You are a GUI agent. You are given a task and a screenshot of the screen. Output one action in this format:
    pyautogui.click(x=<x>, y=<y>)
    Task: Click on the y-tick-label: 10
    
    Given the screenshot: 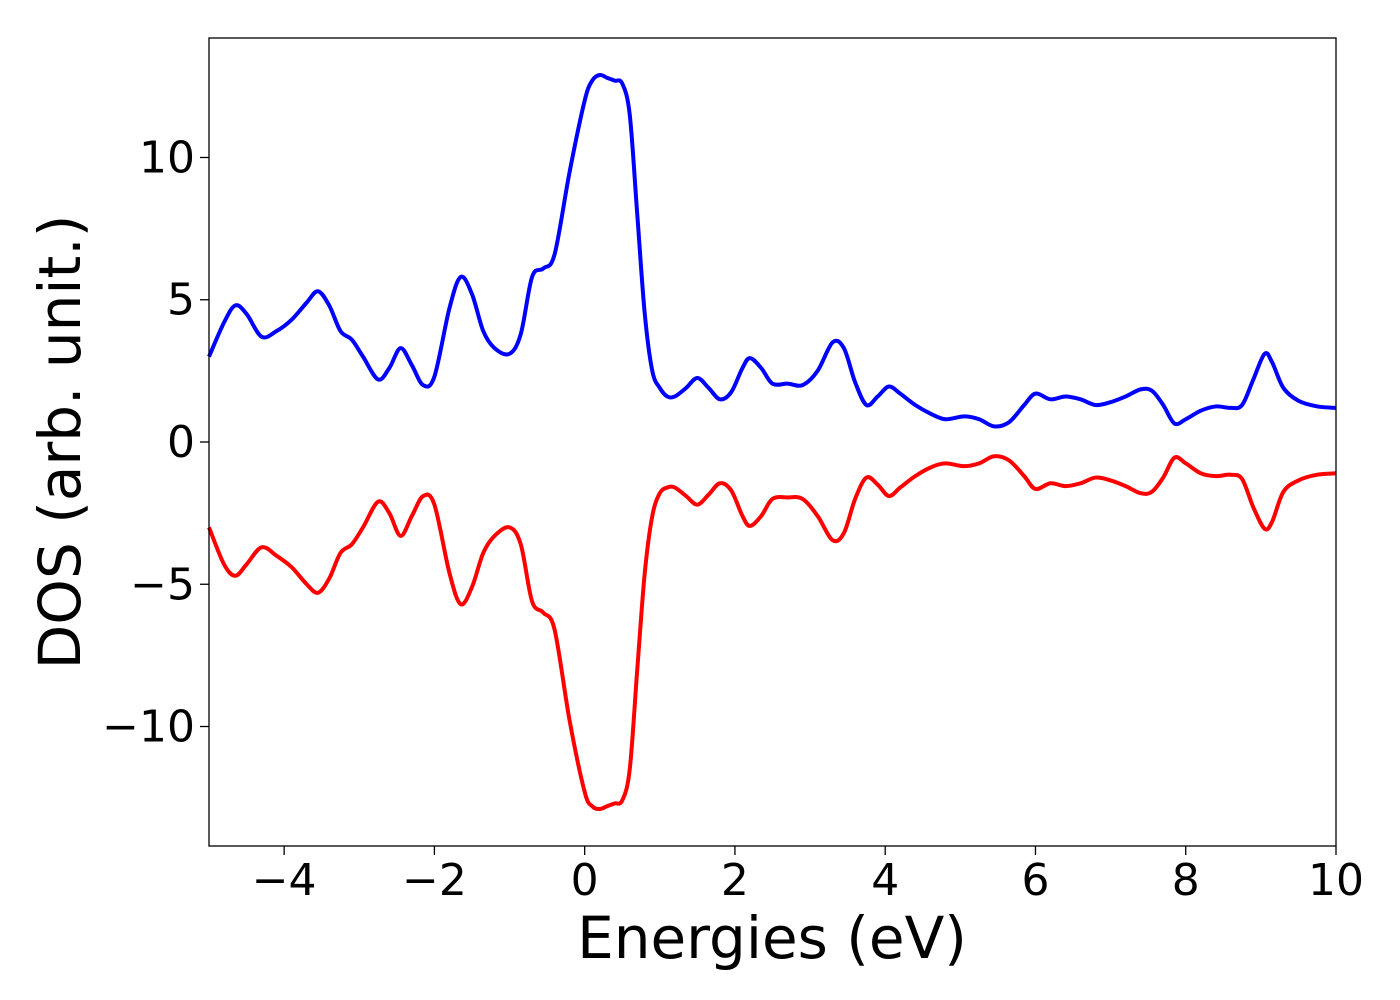 What is the action you would take?
    pyautogui.click(x=167, y=157)
    